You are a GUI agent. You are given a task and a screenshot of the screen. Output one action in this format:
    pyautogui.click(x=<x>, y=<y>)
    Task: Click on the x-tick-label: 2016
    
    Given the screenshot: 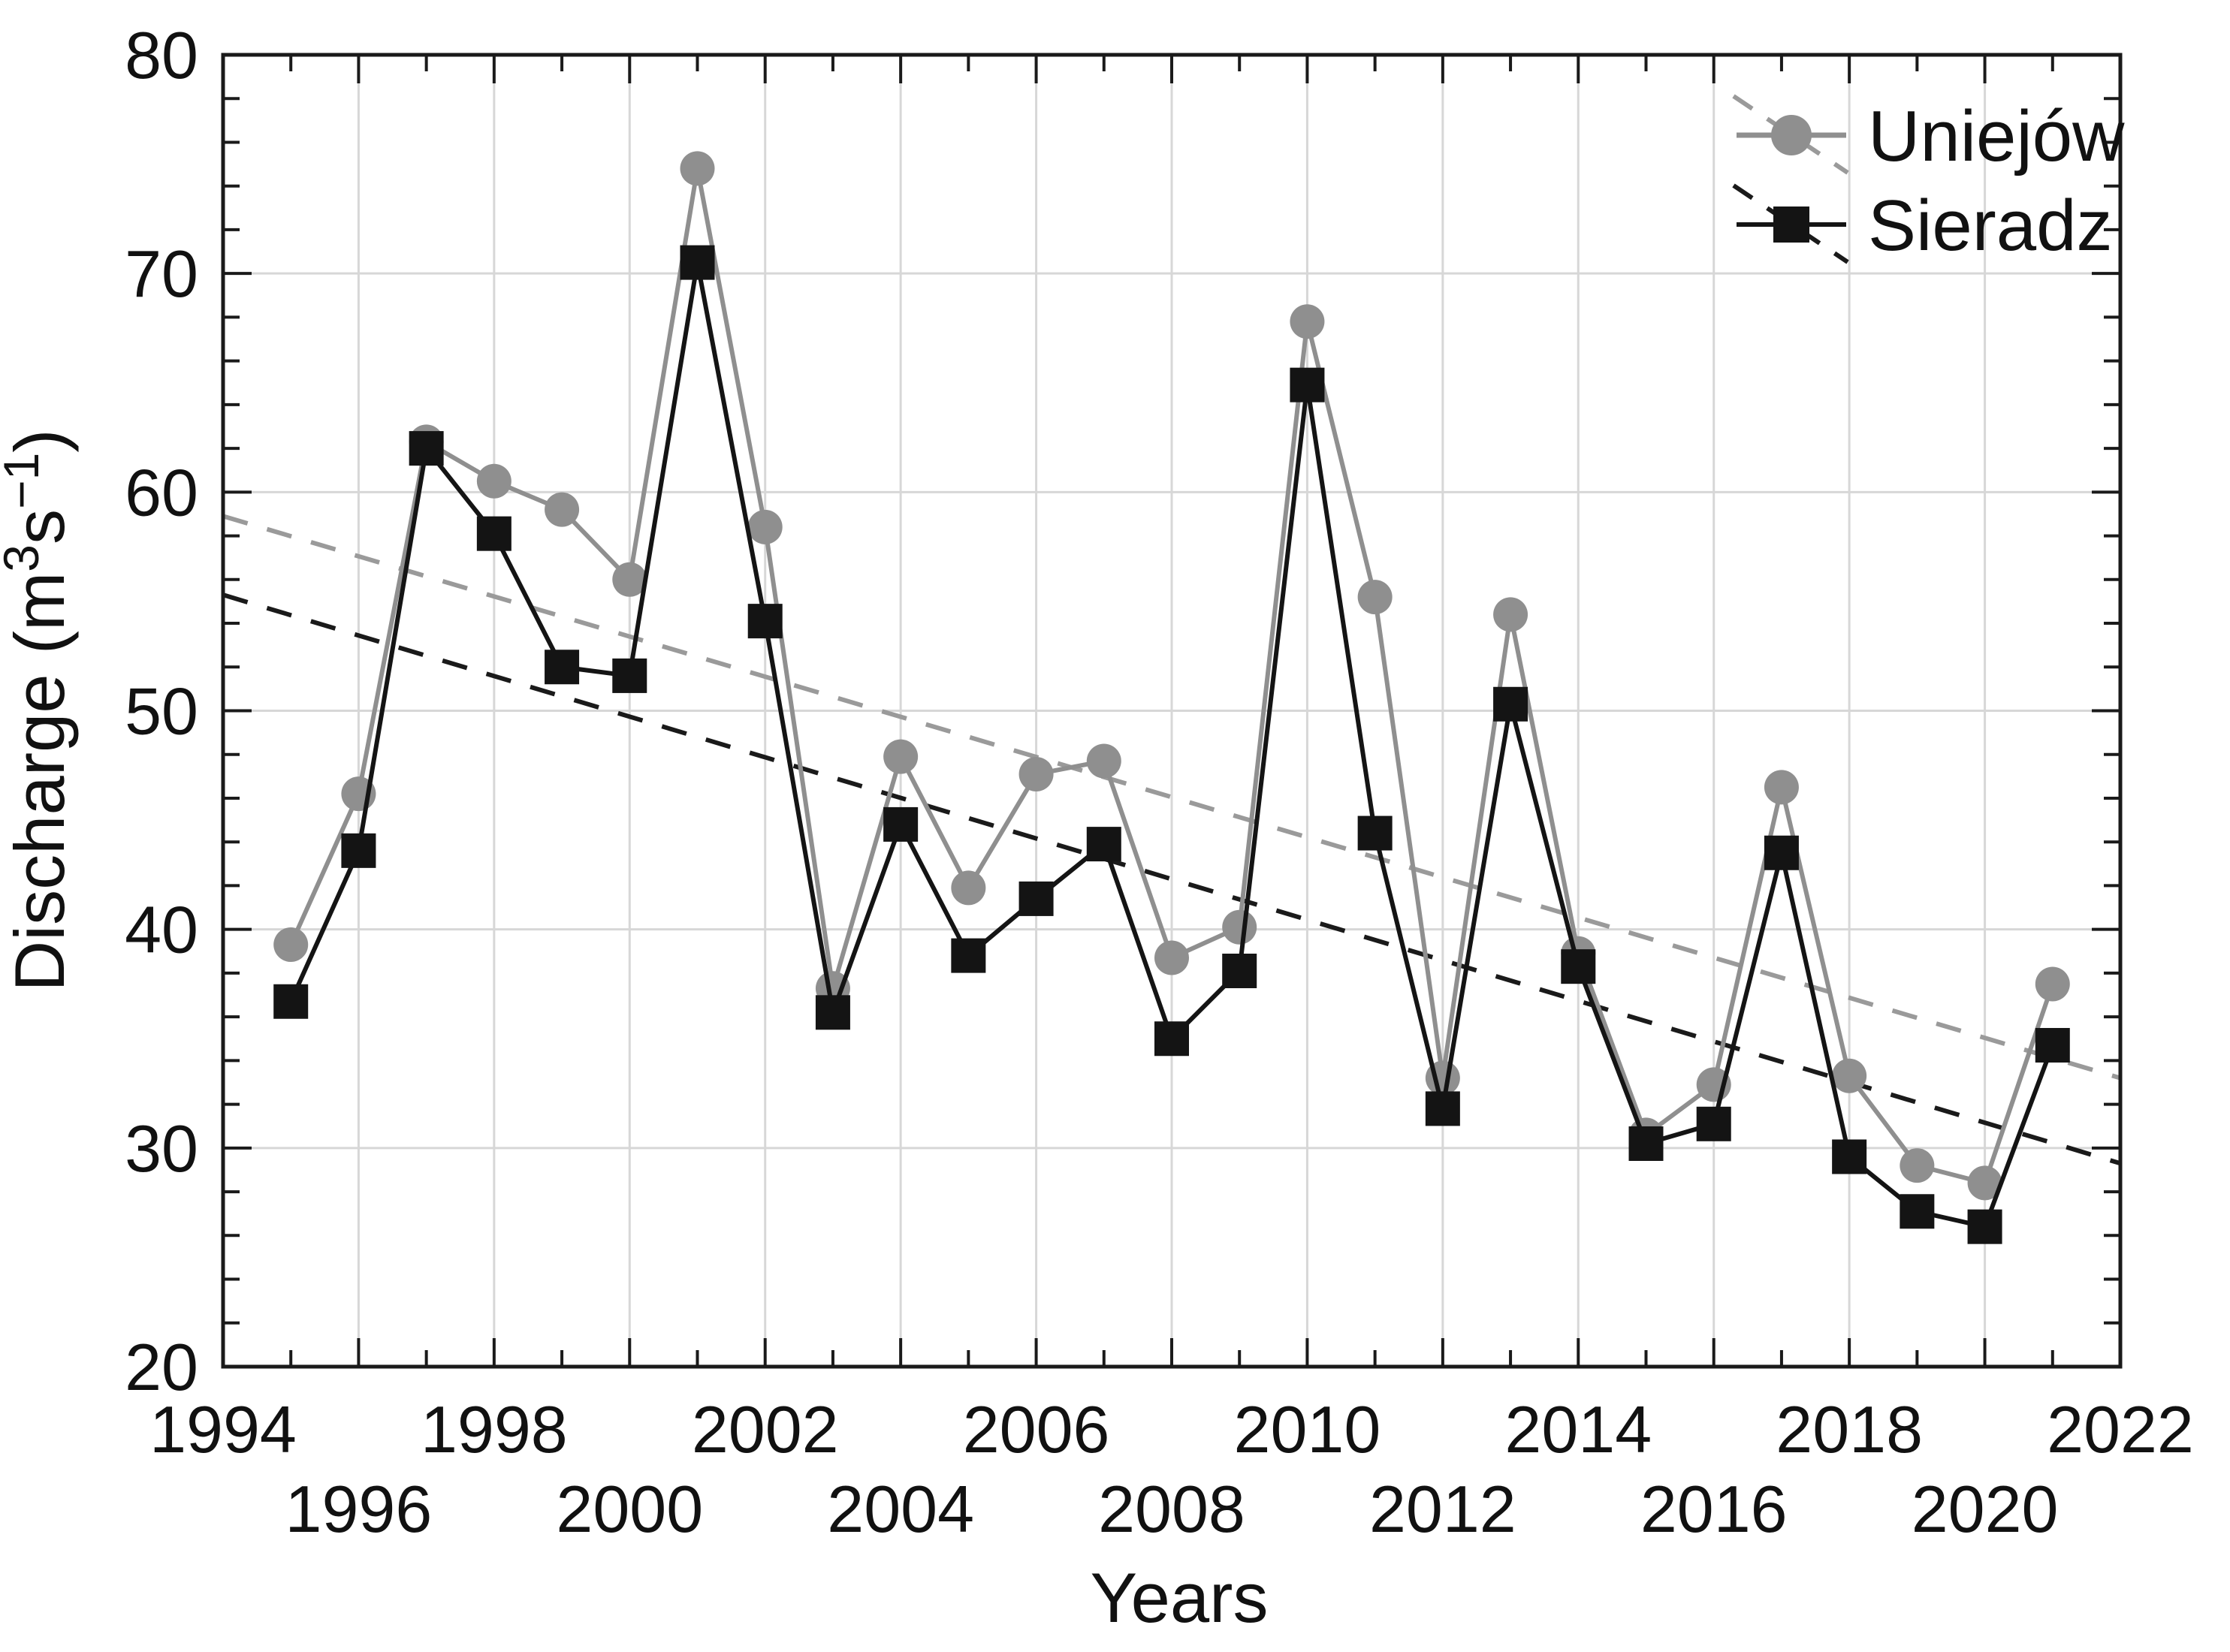 What is the action you would take?
    pyautogui.click(x=1714, y=1509)
    